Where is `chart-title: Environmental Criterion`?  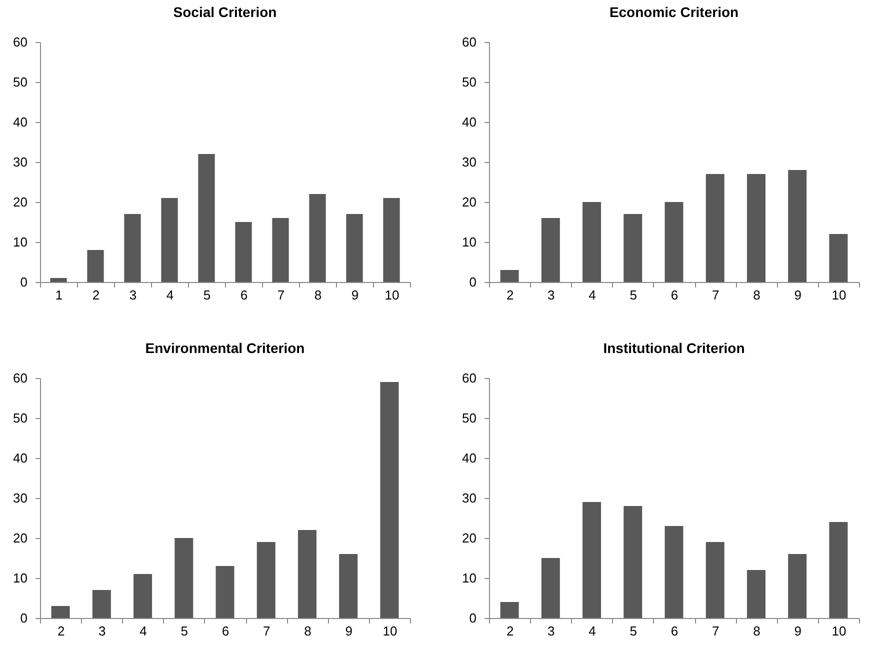
chart-title: Environmental Criterion is located at coordinates (225, 348).